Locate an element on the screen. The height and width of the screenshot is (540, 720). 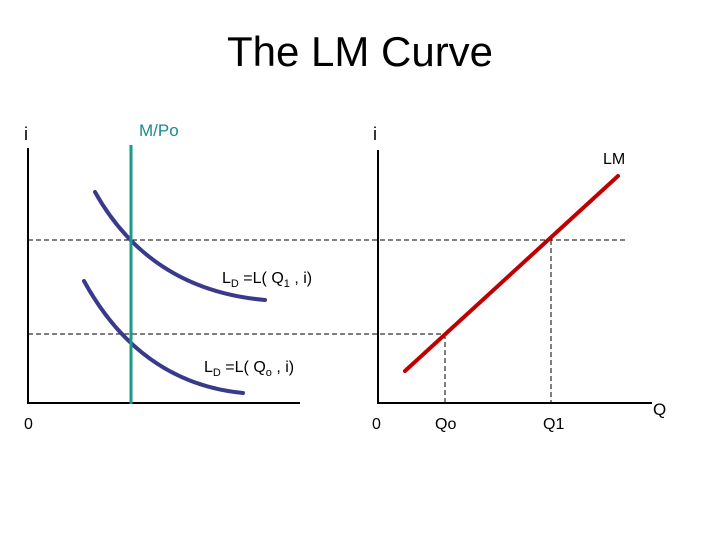
x-axis-label-q: Q is located at coordinates (659, 409).